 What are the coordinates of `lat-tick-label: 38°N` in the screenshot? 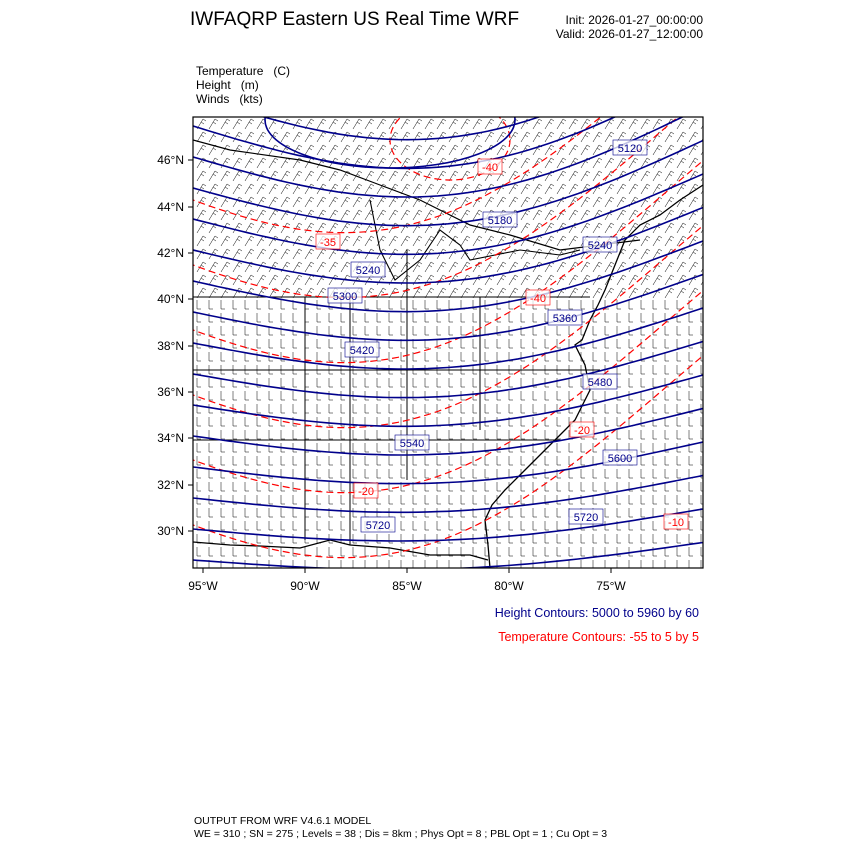 It's located at (170, 346).